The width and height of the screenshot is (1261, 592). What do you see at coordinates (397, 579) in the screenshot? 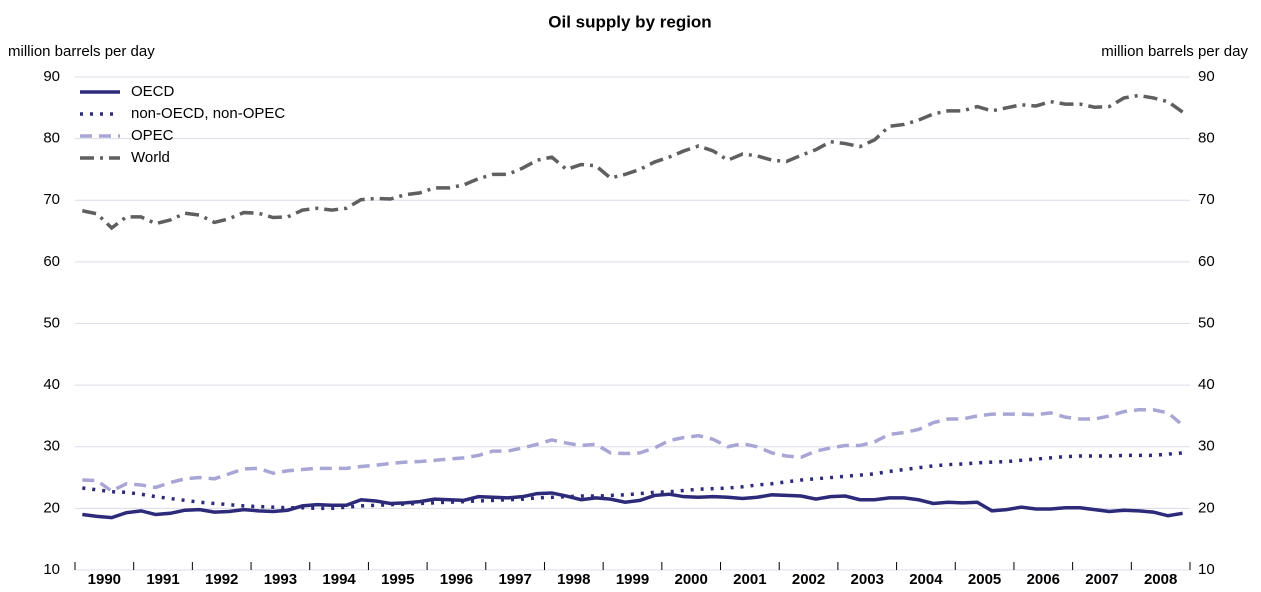
I see `x-tick-label: 1995` at bounding box center [397, 579].